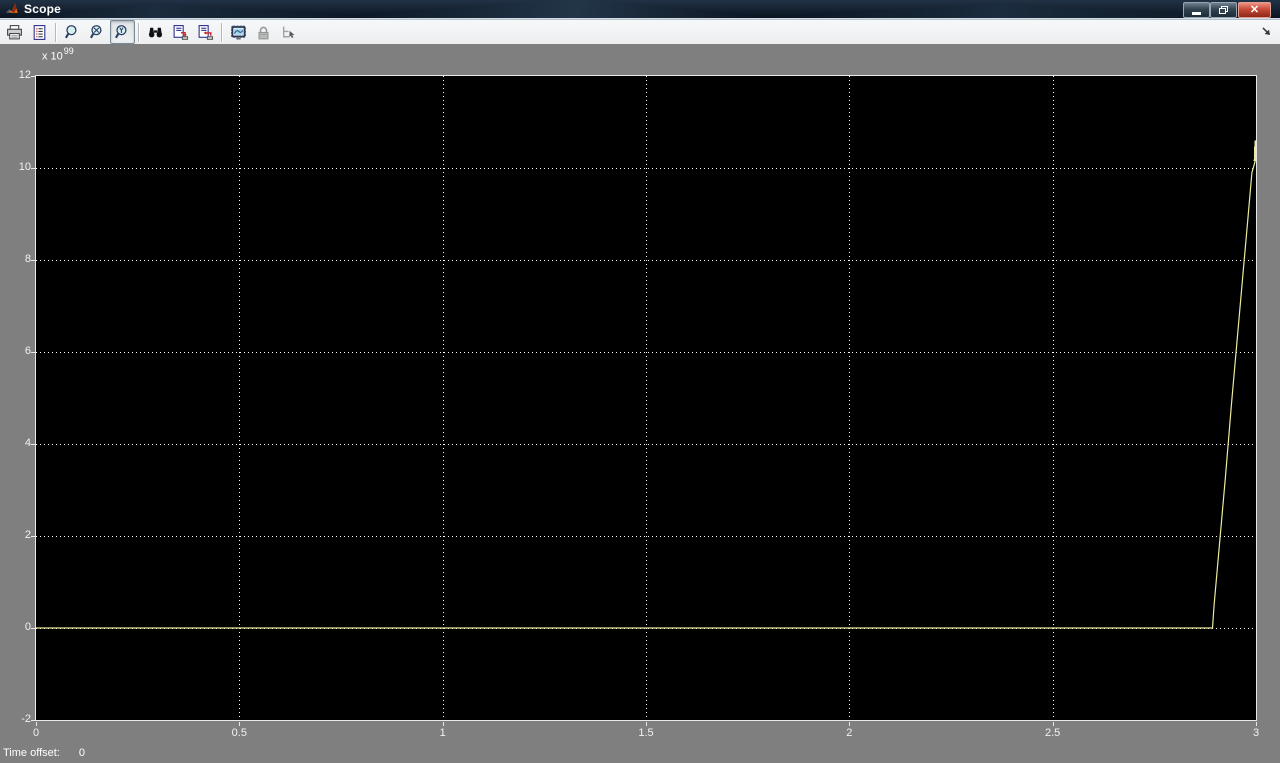 The image size is (1280, 763). I want to click on save-axes-icon, so click(181, 32).